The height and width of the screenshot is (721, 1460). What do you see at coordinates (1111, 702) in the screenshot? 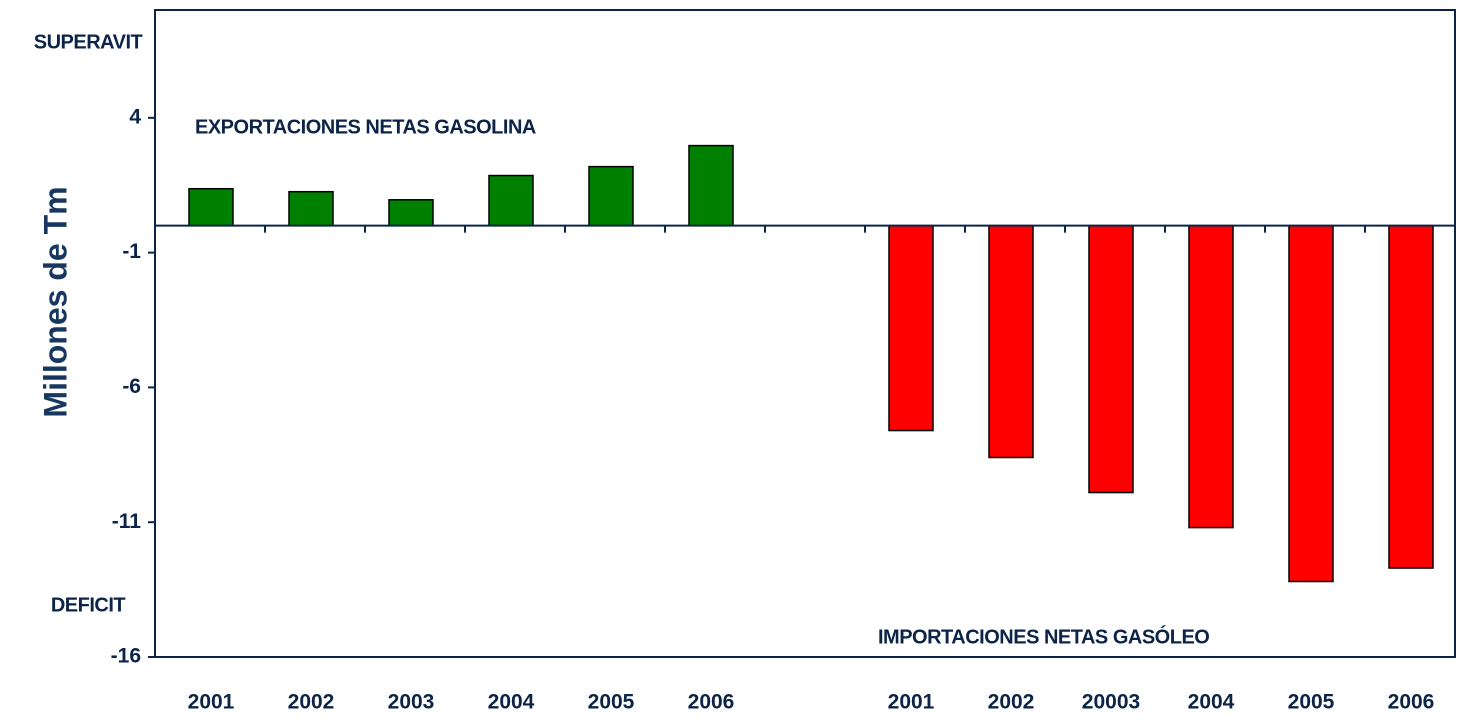
I see `x-tick-label: 20003` at bounding box center [1111, 702].